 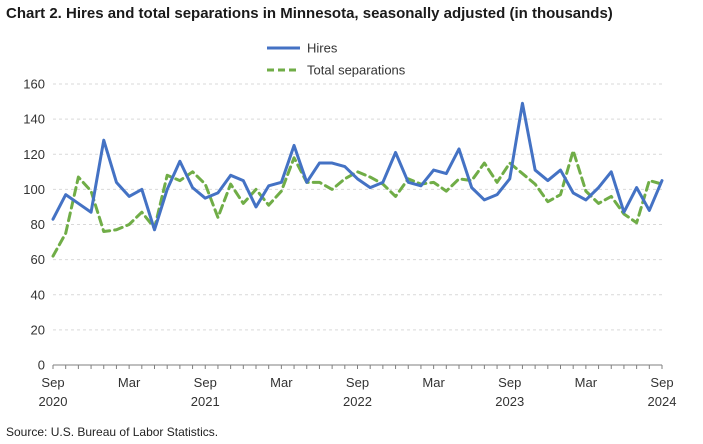 What do you see at coordinates (38, 224) in the screenshot?
I see `y-tick-label: 80` at bounding box center [38, 224].